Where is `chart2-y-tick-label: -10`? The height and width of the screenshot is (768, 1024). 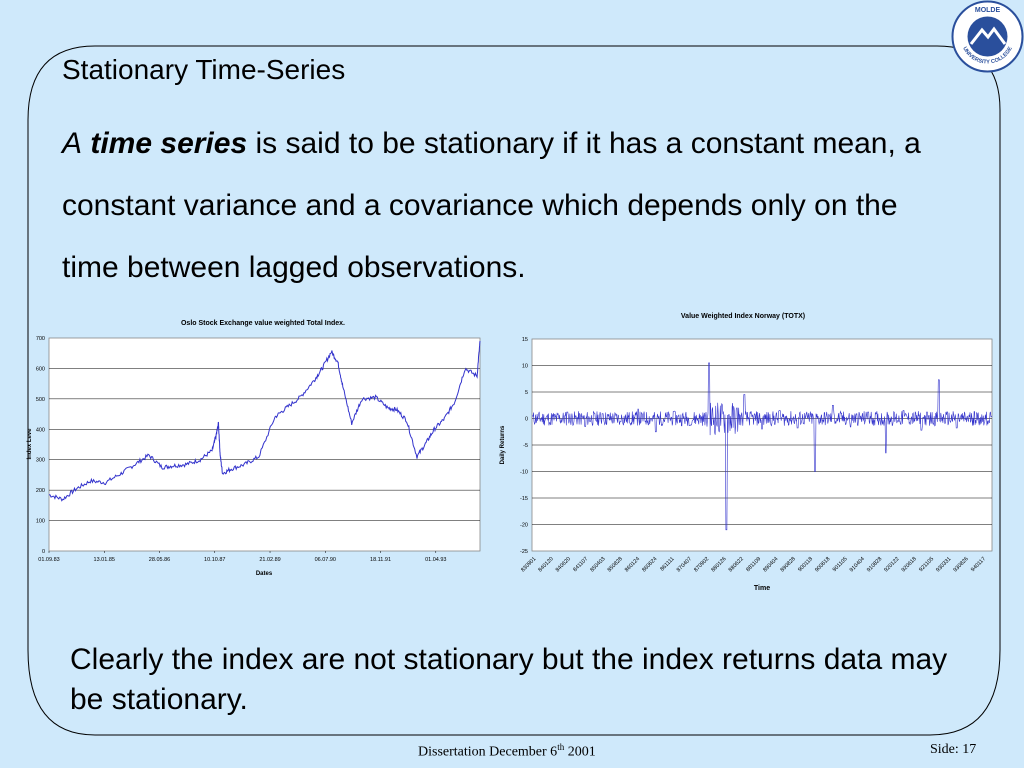 chart2-y-tick-label: -10 is located at coordinates (524, 473).